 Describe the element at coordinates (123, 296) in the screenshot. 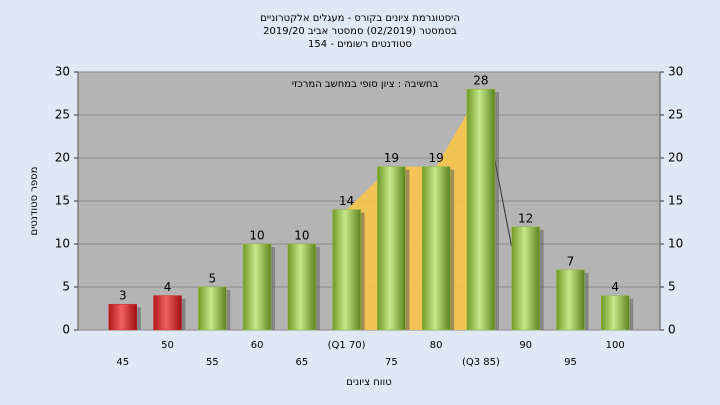

I see `data-label: 3` at that location.